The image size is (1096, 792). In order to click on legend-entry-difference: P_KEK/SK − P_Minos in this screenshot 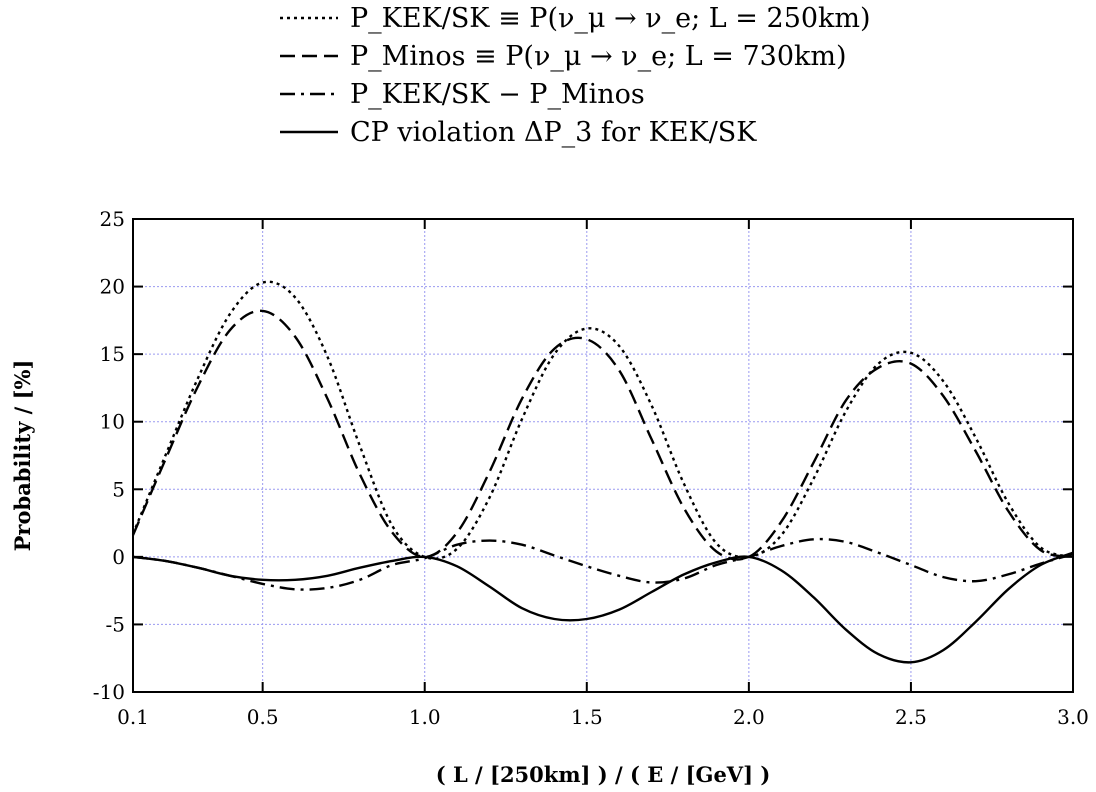, I will do `click(497, 94)`.